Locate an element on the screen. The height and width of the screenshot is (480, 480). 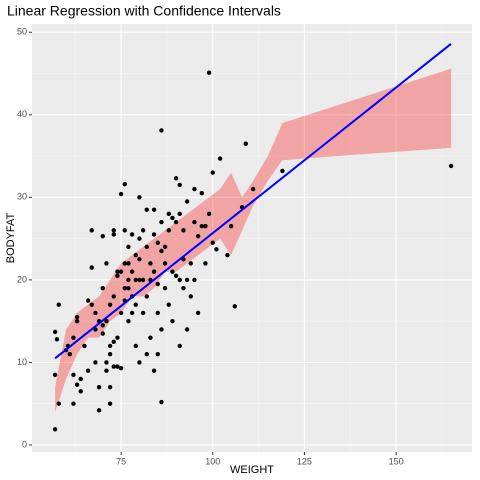
y-tick-label: 20 is located at coordinates (22, 279).